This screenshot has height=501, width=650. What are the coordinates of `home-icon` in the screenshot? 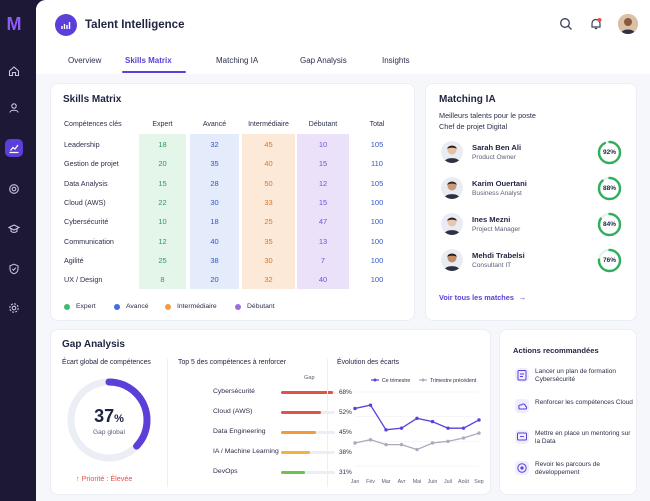 It's located at (14, 71).